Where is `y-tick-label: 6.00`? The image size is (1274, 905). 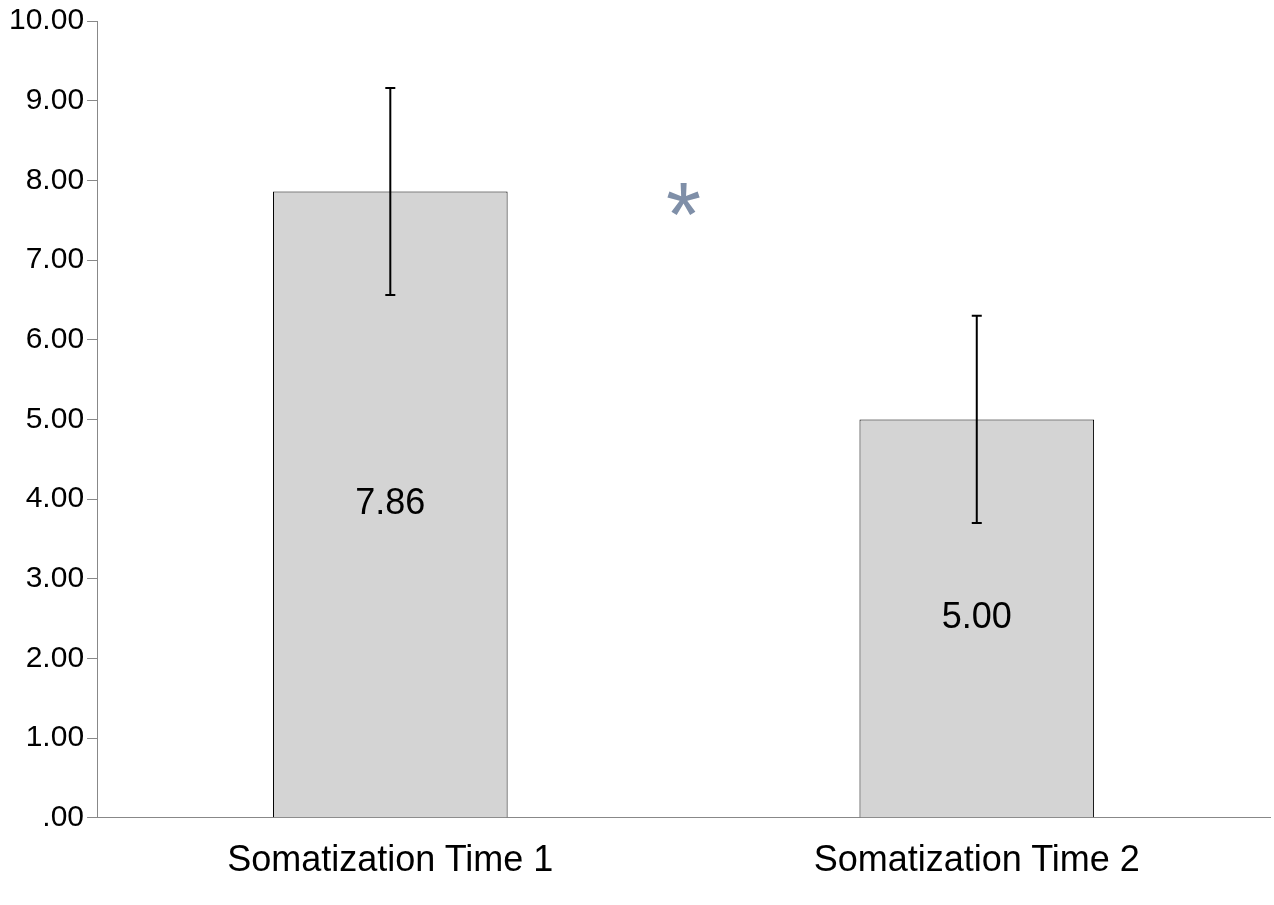
y-tick-label: 6.00 is located at coordinates (55, 337).